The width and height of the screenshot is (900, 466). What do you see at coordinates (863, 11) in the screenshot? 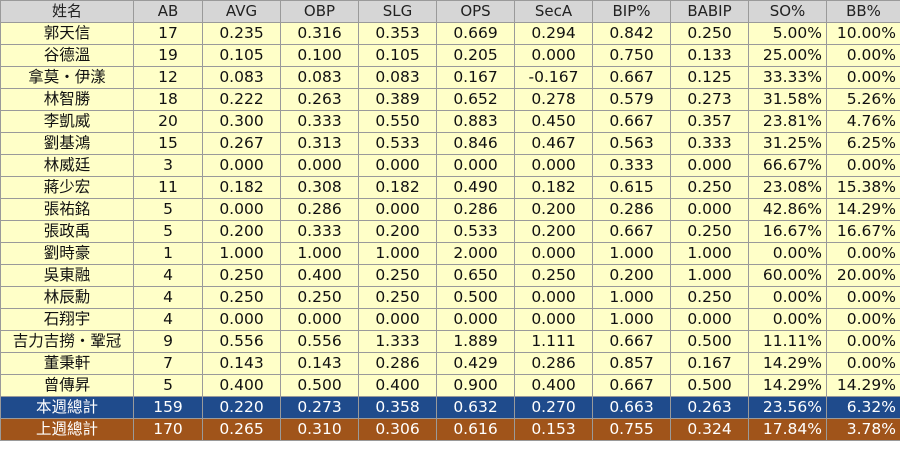
I see `header-bb-pct: BB%` at bounding box center [863, 11].